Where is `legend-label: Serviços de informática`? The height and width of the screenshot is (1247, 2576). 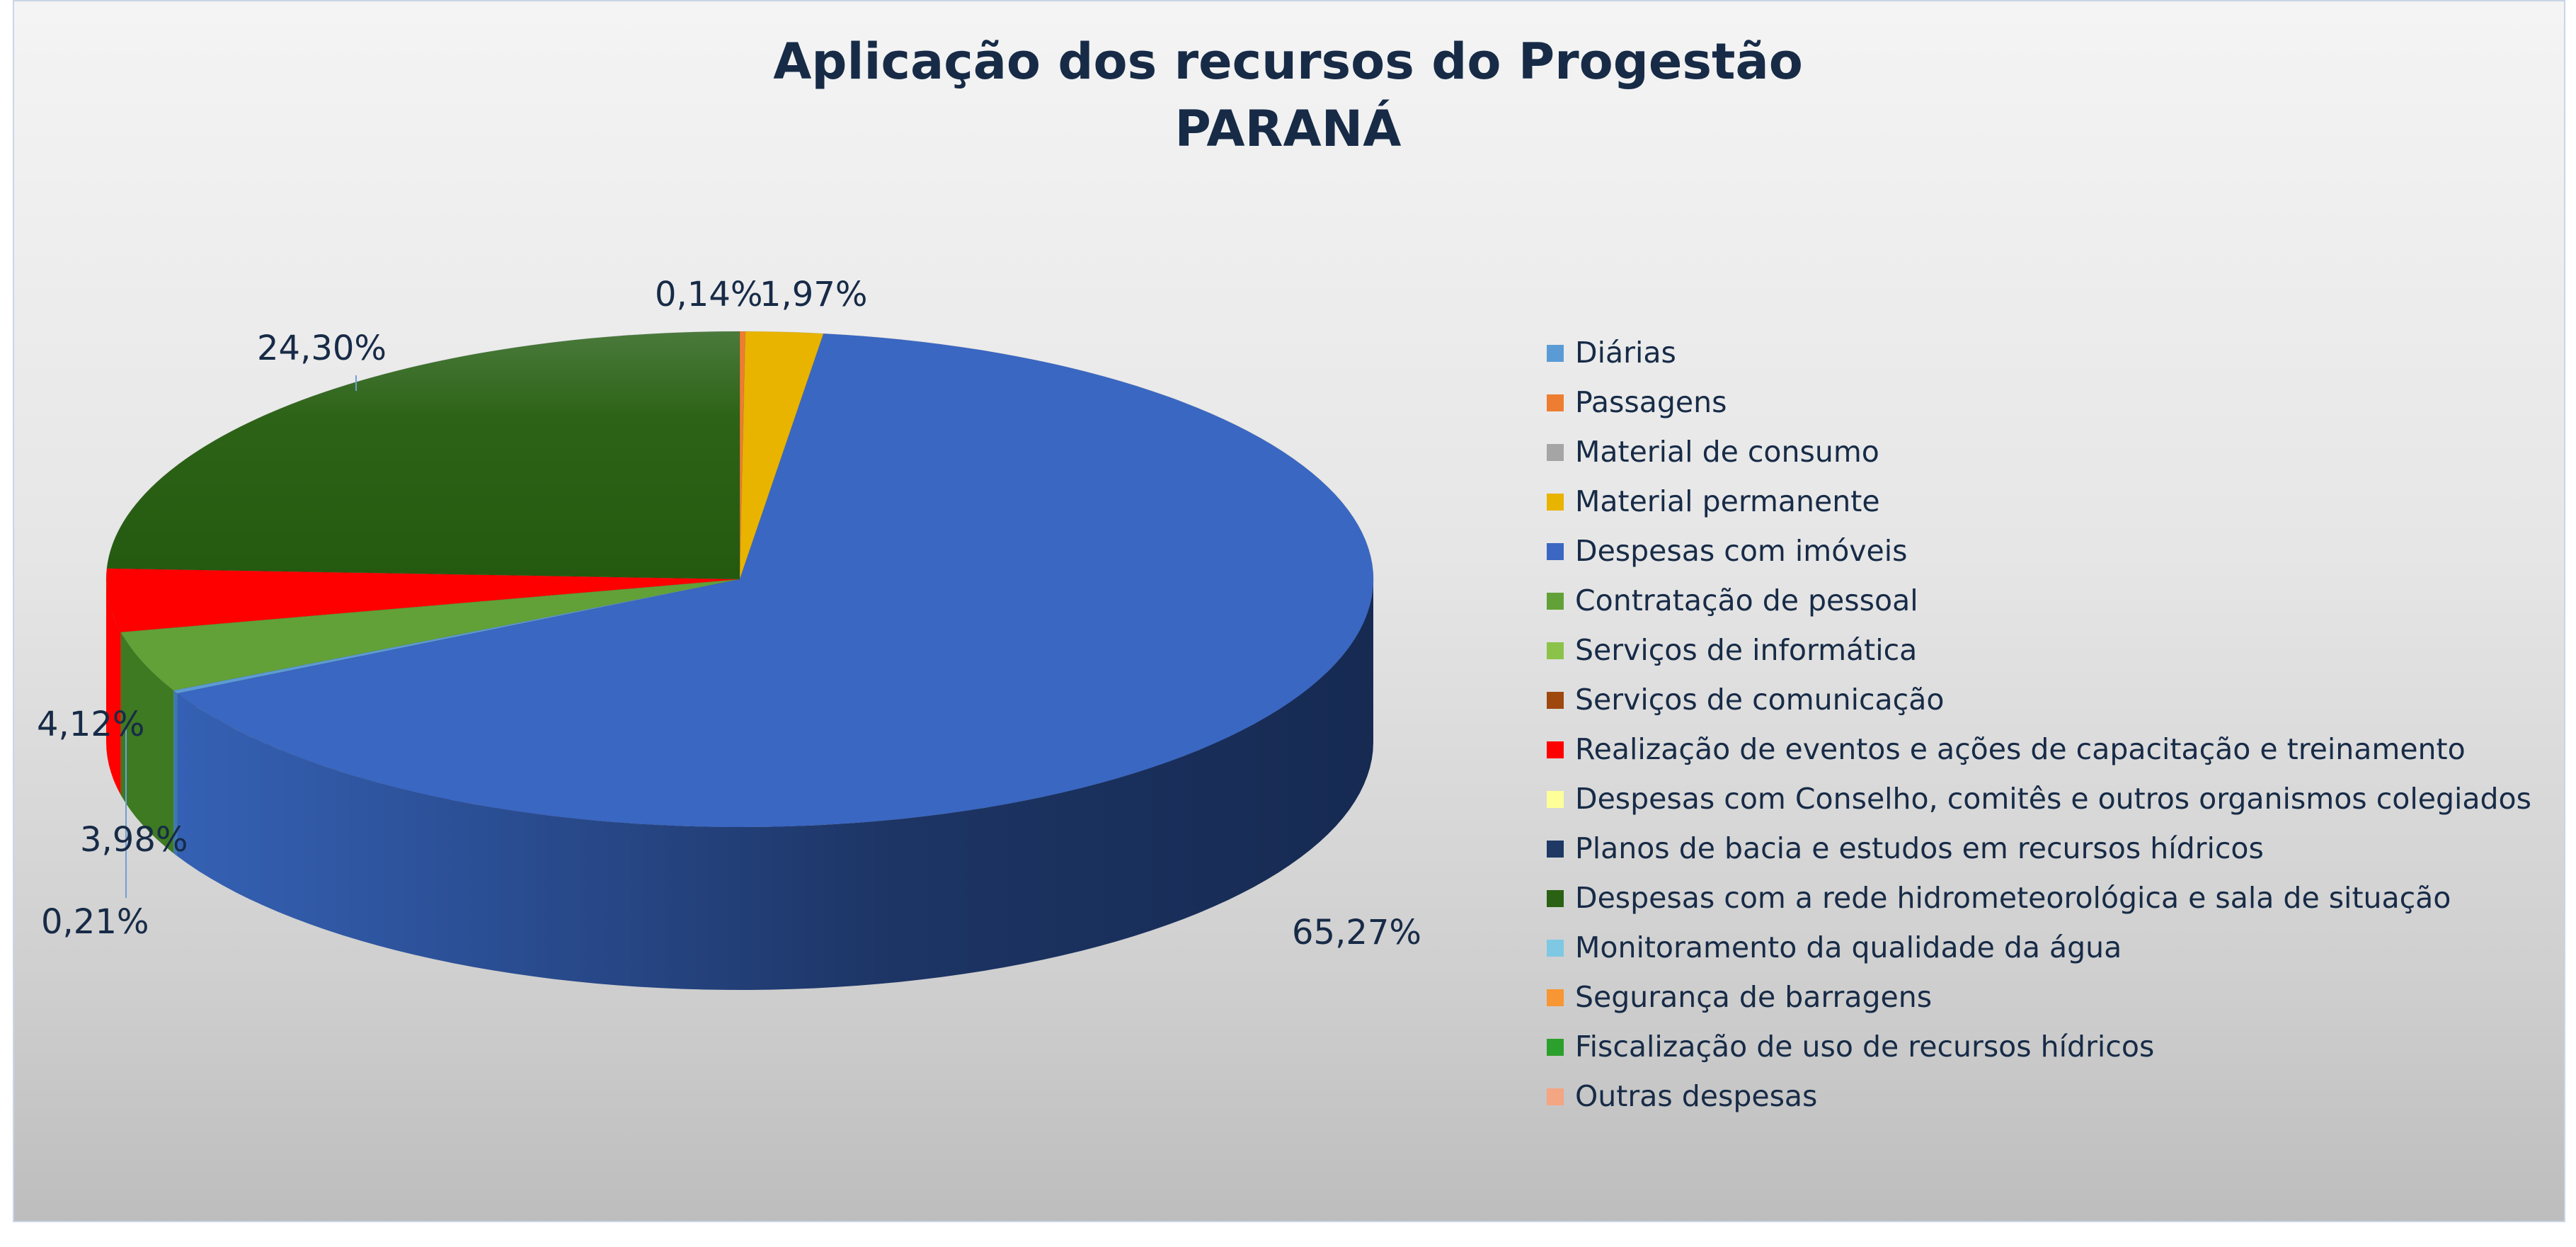 legend-label: Serviços de informática is located at coordinates (1746, 650).